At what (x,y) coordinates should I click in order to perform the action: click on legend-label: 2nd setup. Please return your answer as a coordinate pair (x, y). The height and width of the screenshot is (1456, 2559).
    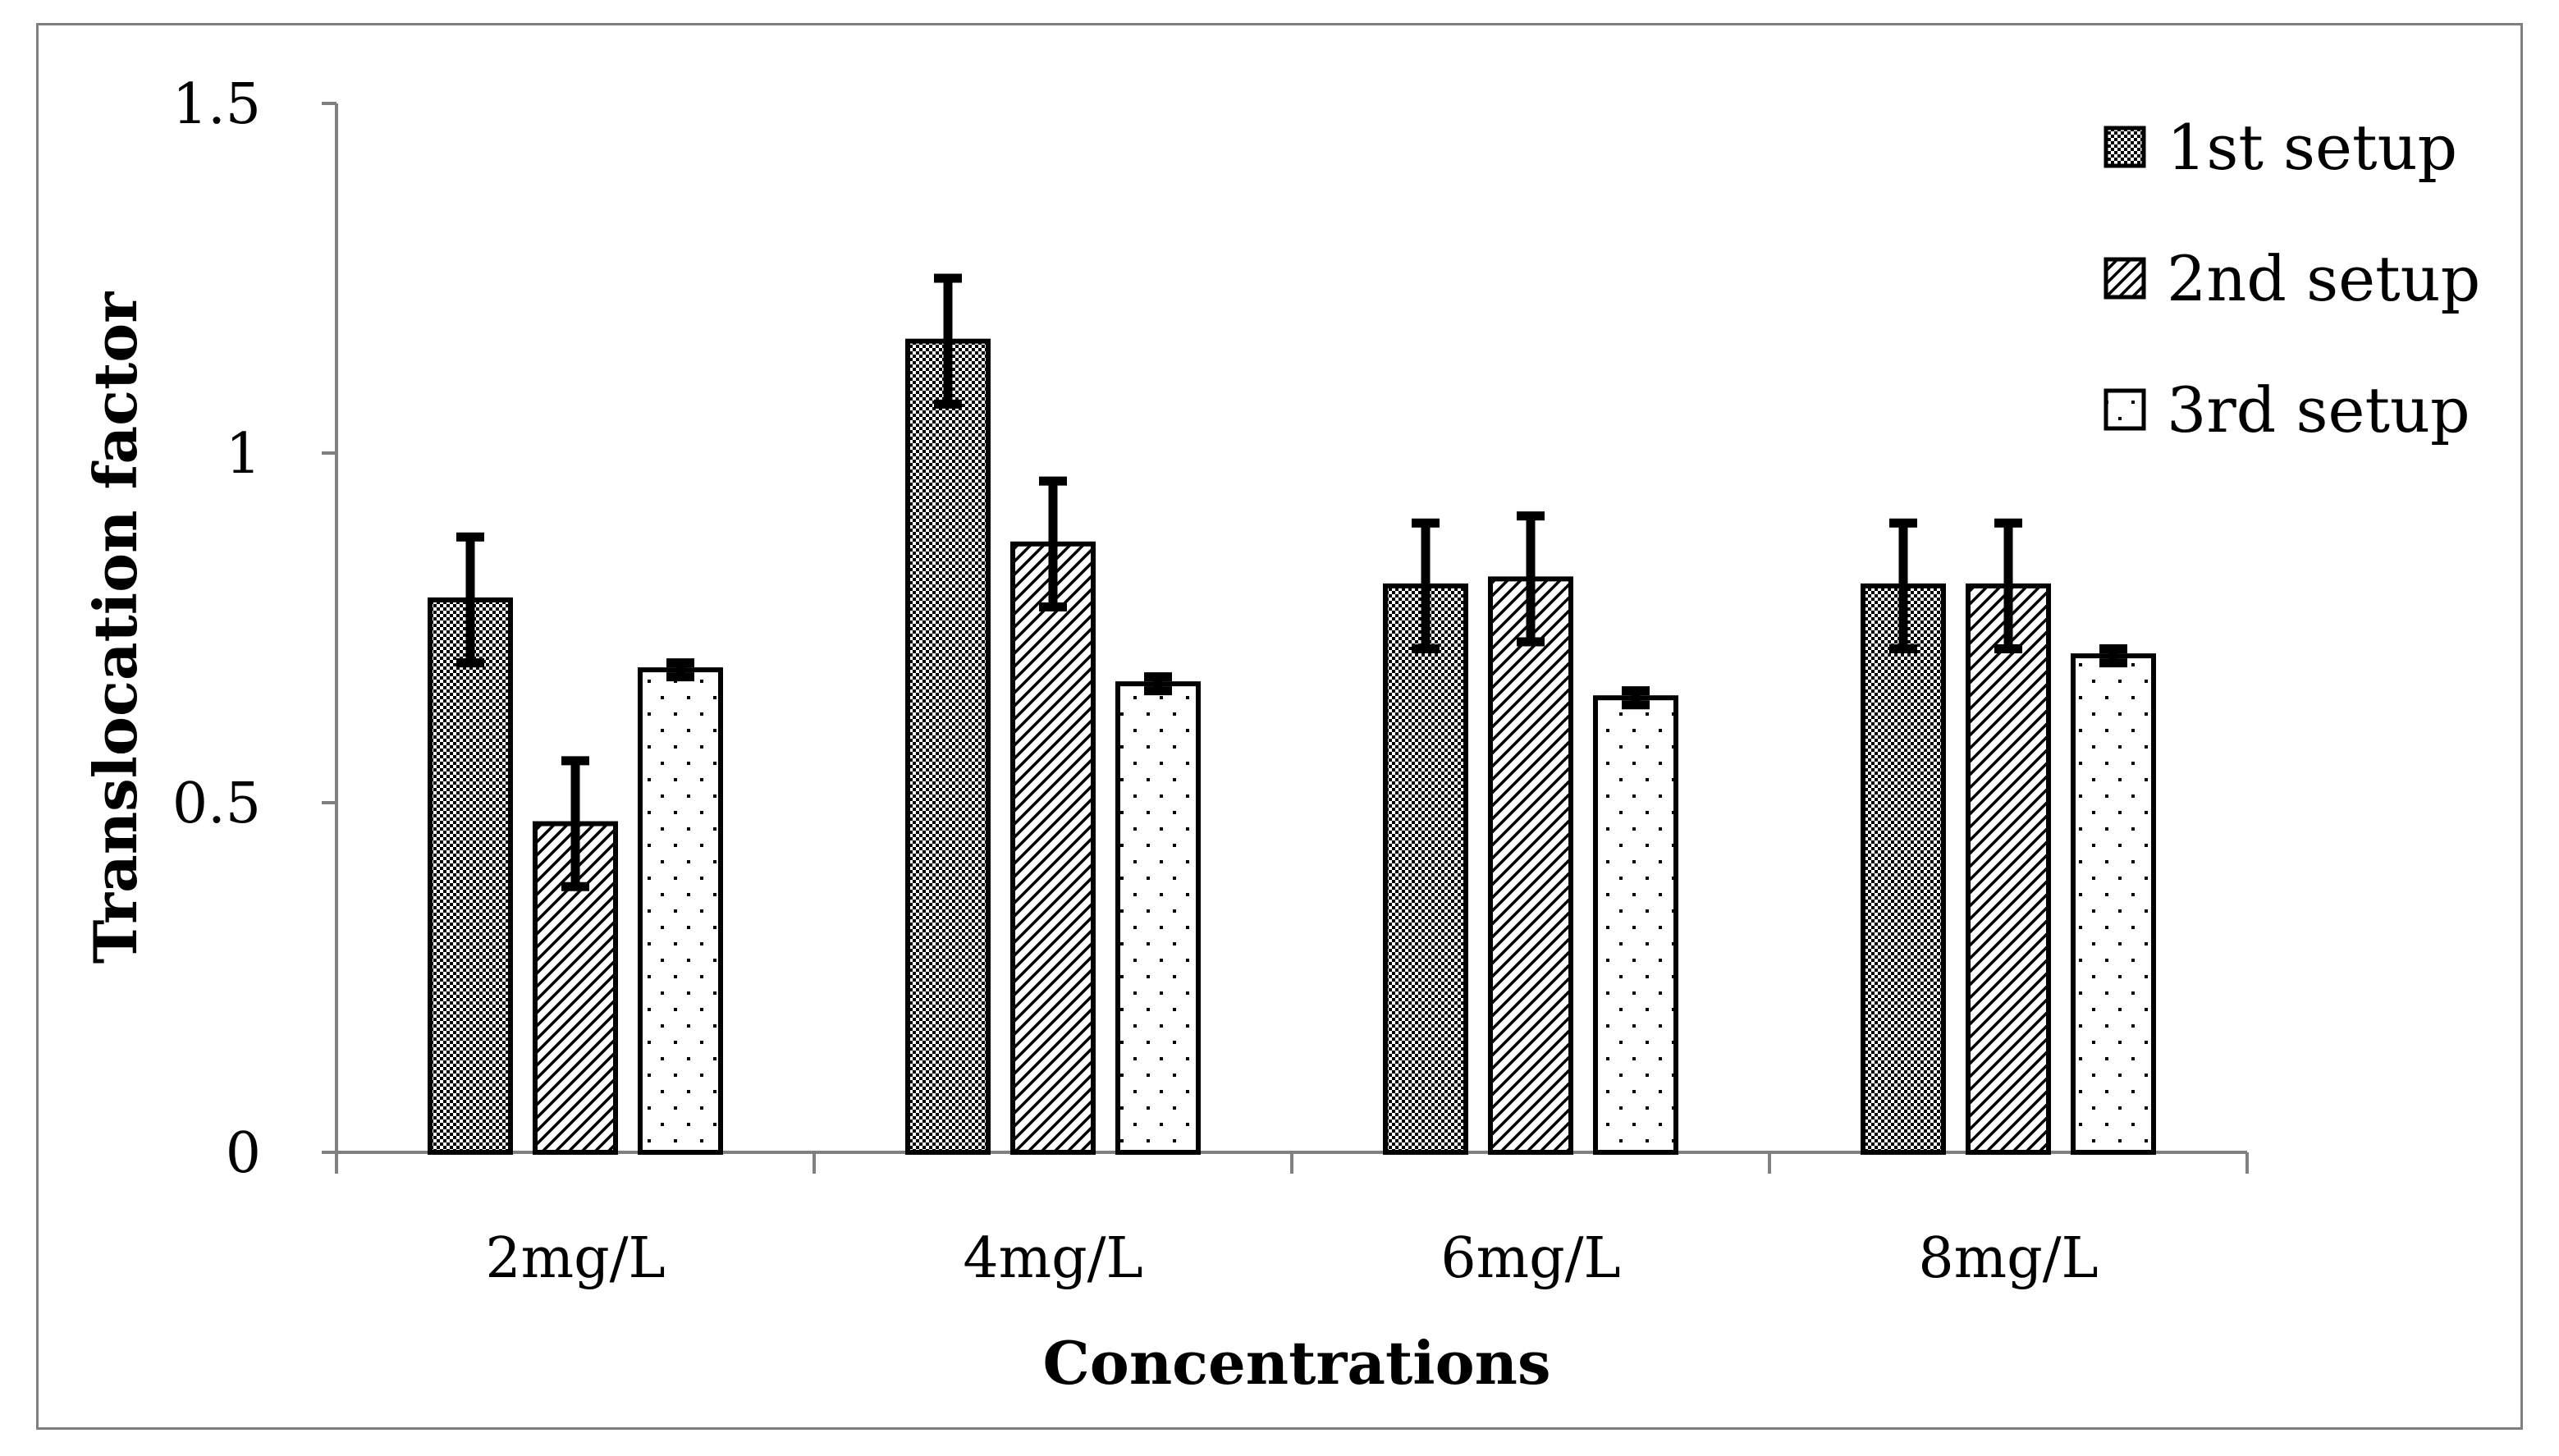
    Looking at the image, I should click on (2323, 278).